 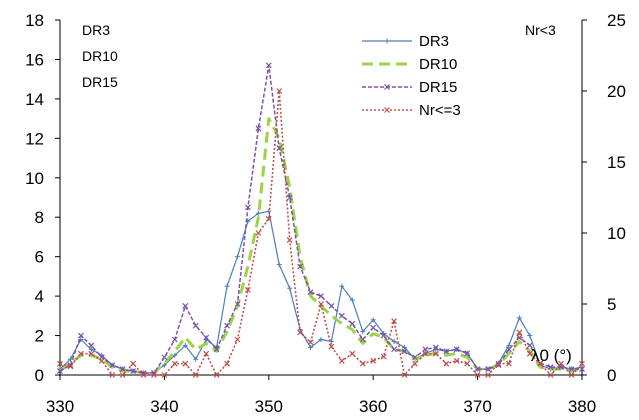 What do you see at coordinates (34, 59) in the screenshot?
I see `y-left-tick-label: 16` at bounding box center [34, 59].